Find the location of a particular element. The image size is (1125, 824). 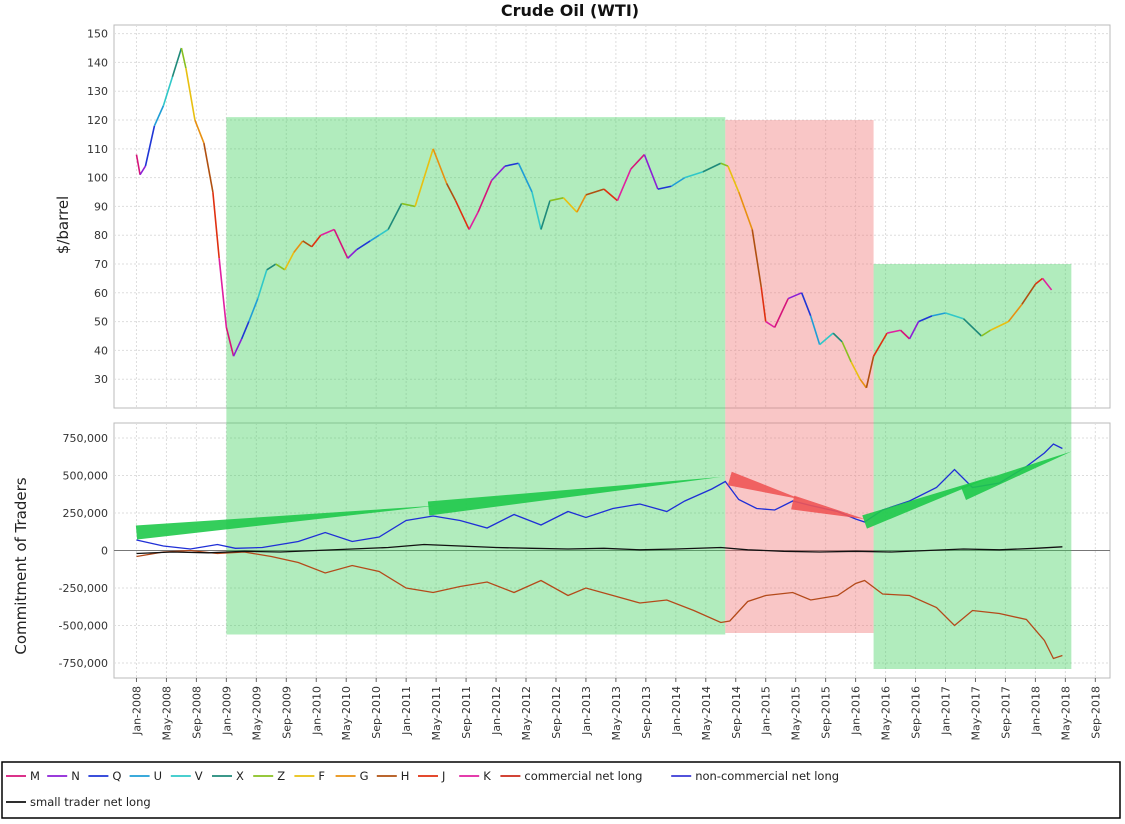

cot-y-tick-label: 0 is located at coordinates (104, 551).